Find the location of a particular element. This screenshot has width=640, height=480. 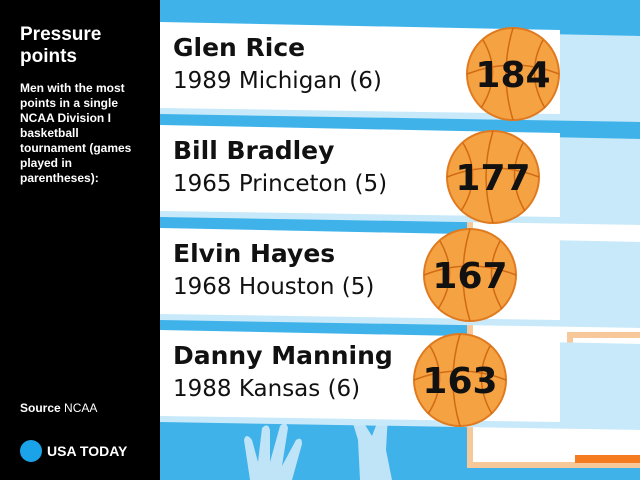

player-detail: 1988 Kansas (6) is located at coordinates (266, 389).